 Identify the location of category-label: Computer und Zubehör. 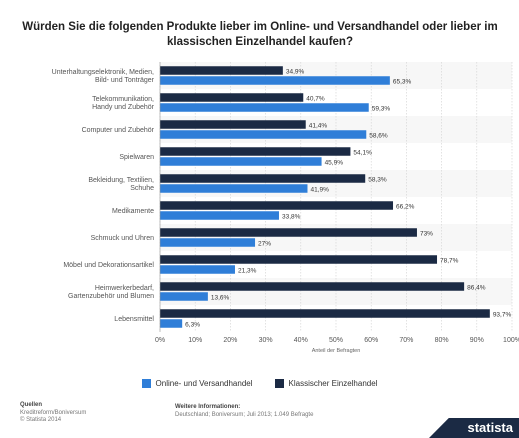
(118, 130).